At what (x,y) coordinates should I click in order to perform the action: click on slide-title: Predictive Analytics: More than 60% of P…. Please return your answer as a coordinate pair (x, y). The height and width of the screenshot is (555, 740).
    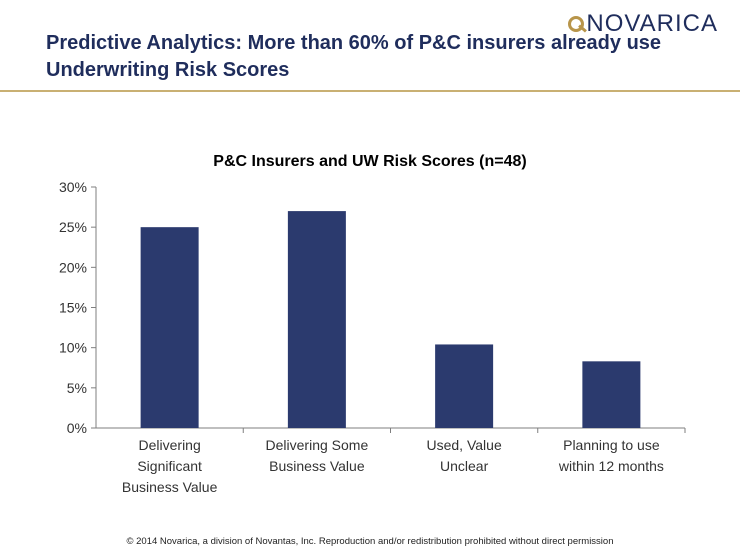
    Looking at the image, I should click on (354, 56).